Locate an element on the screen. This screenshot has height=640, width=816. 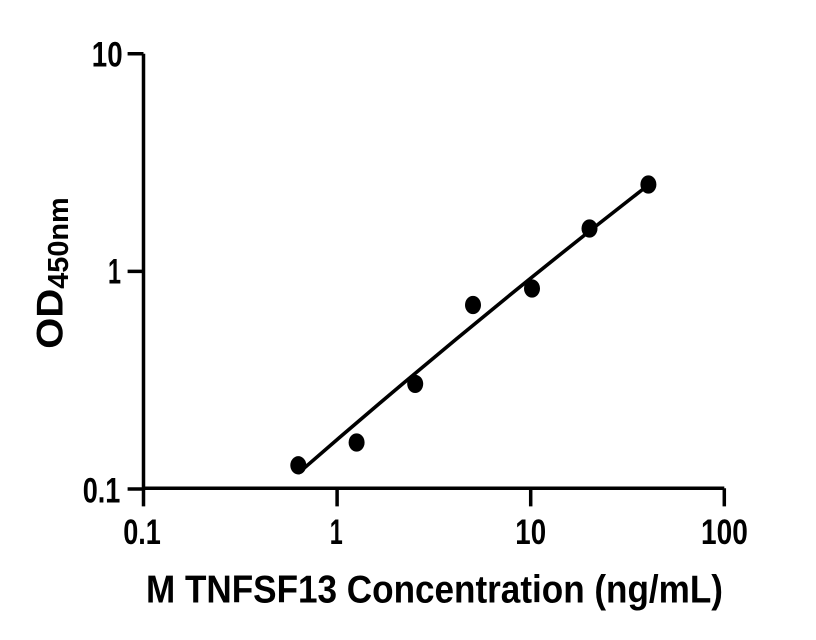
svg-text:M TNFSF13 Concentration (ng/mL: M TNFSF13 Concentration (ng/mL) is located at coordinates (434, 590).